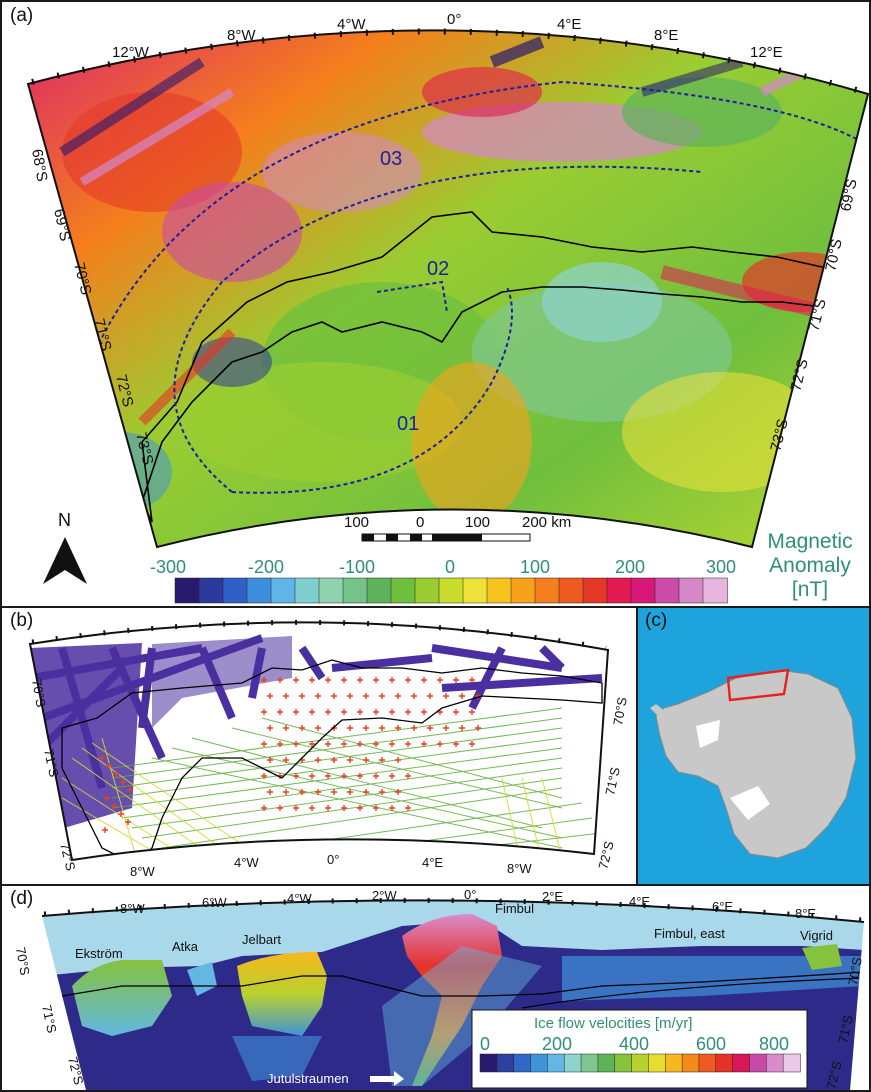 This screenshot has width=871, height=1092. What do you see at coordinates (656, 620) in the screenshot?
I see `panel-c-label: (c)` at bounding box center [656, 620].